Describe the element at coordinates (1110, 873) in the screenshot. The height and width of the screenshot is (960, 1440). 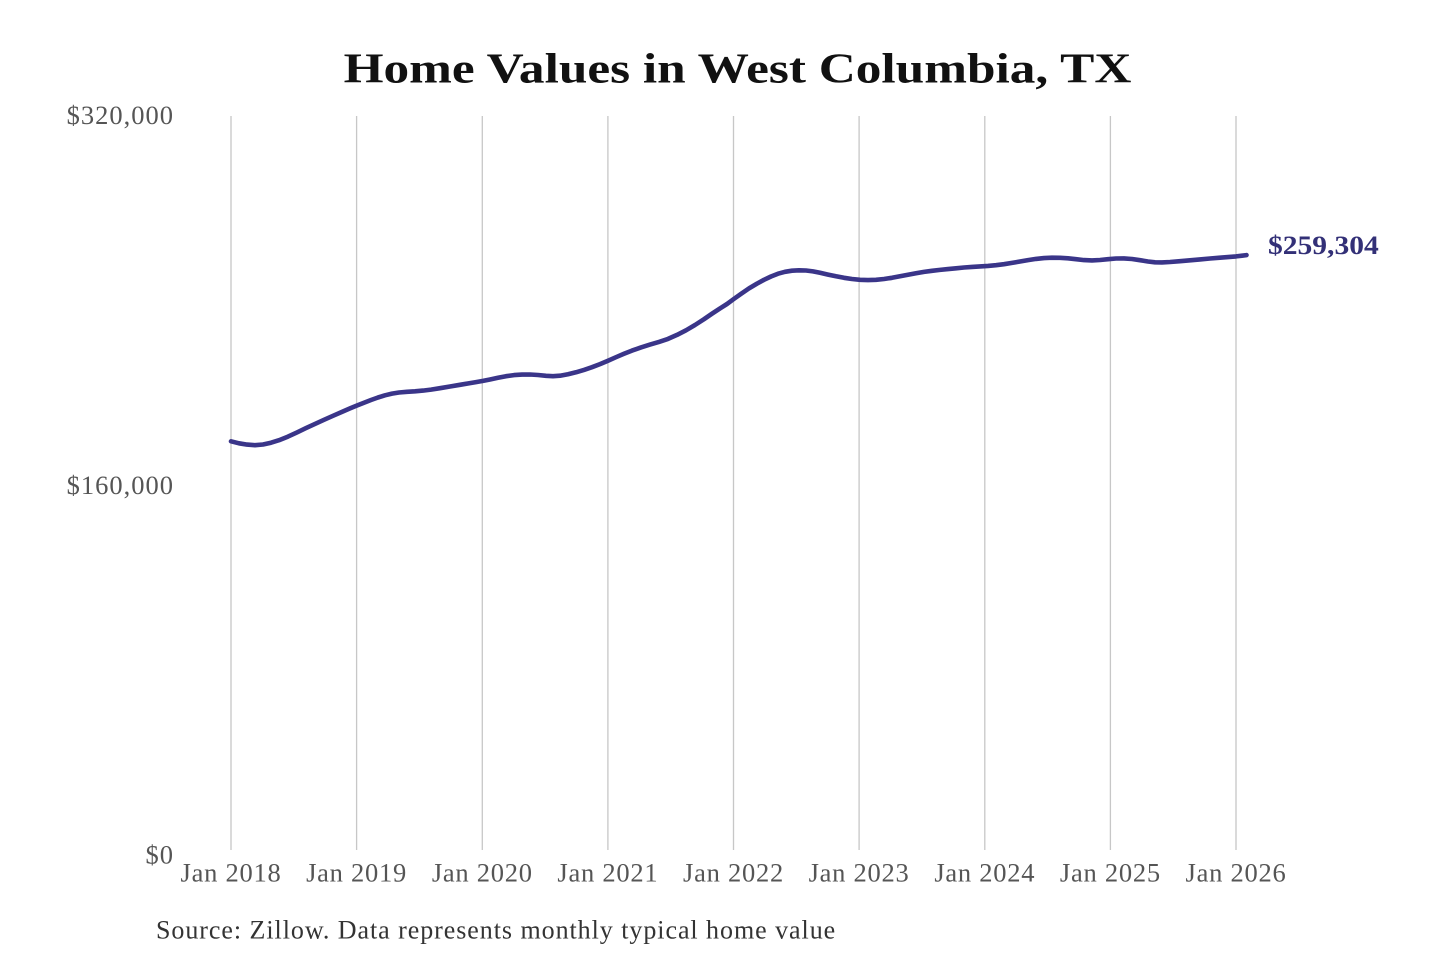
I see `svg-text: Jan 2025` at that location.